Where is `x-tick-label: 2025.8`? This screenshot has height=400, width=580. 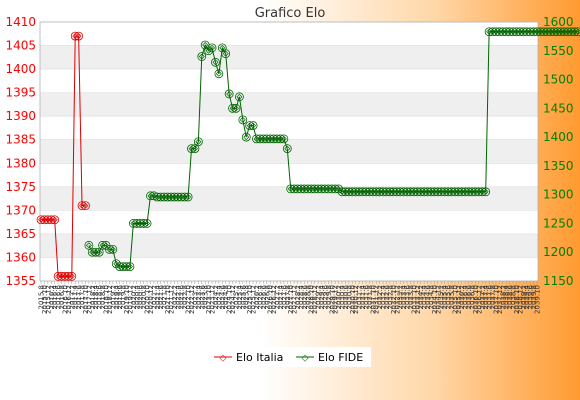
x-tick-label: 2025.8 is located at coordinates (247, 297).